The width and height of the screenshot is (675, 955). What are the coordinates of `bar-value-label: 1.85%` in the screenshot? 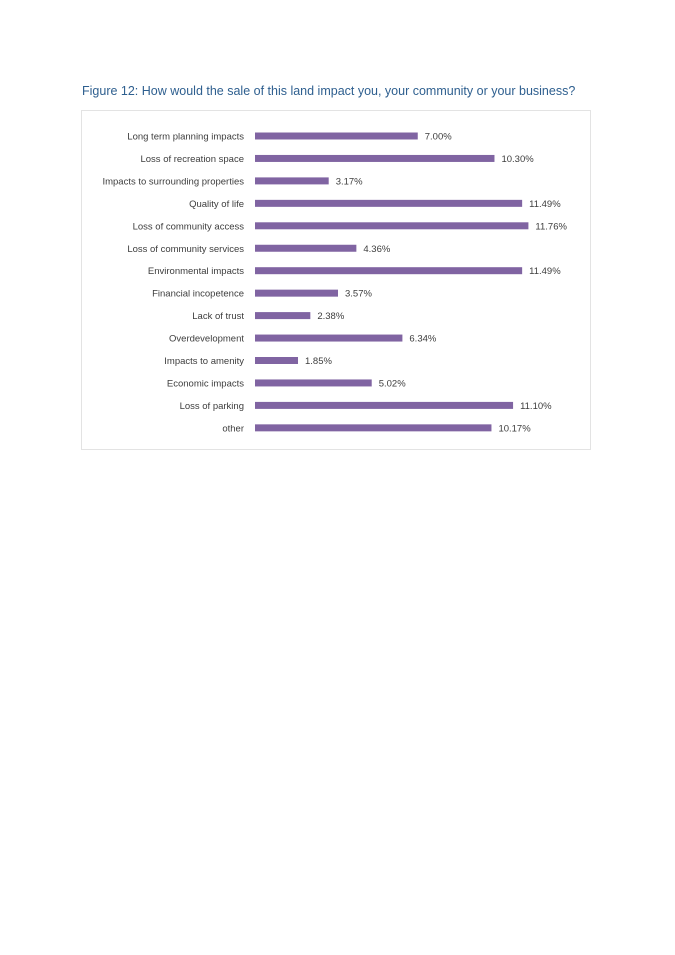 It's located at (318, 361).